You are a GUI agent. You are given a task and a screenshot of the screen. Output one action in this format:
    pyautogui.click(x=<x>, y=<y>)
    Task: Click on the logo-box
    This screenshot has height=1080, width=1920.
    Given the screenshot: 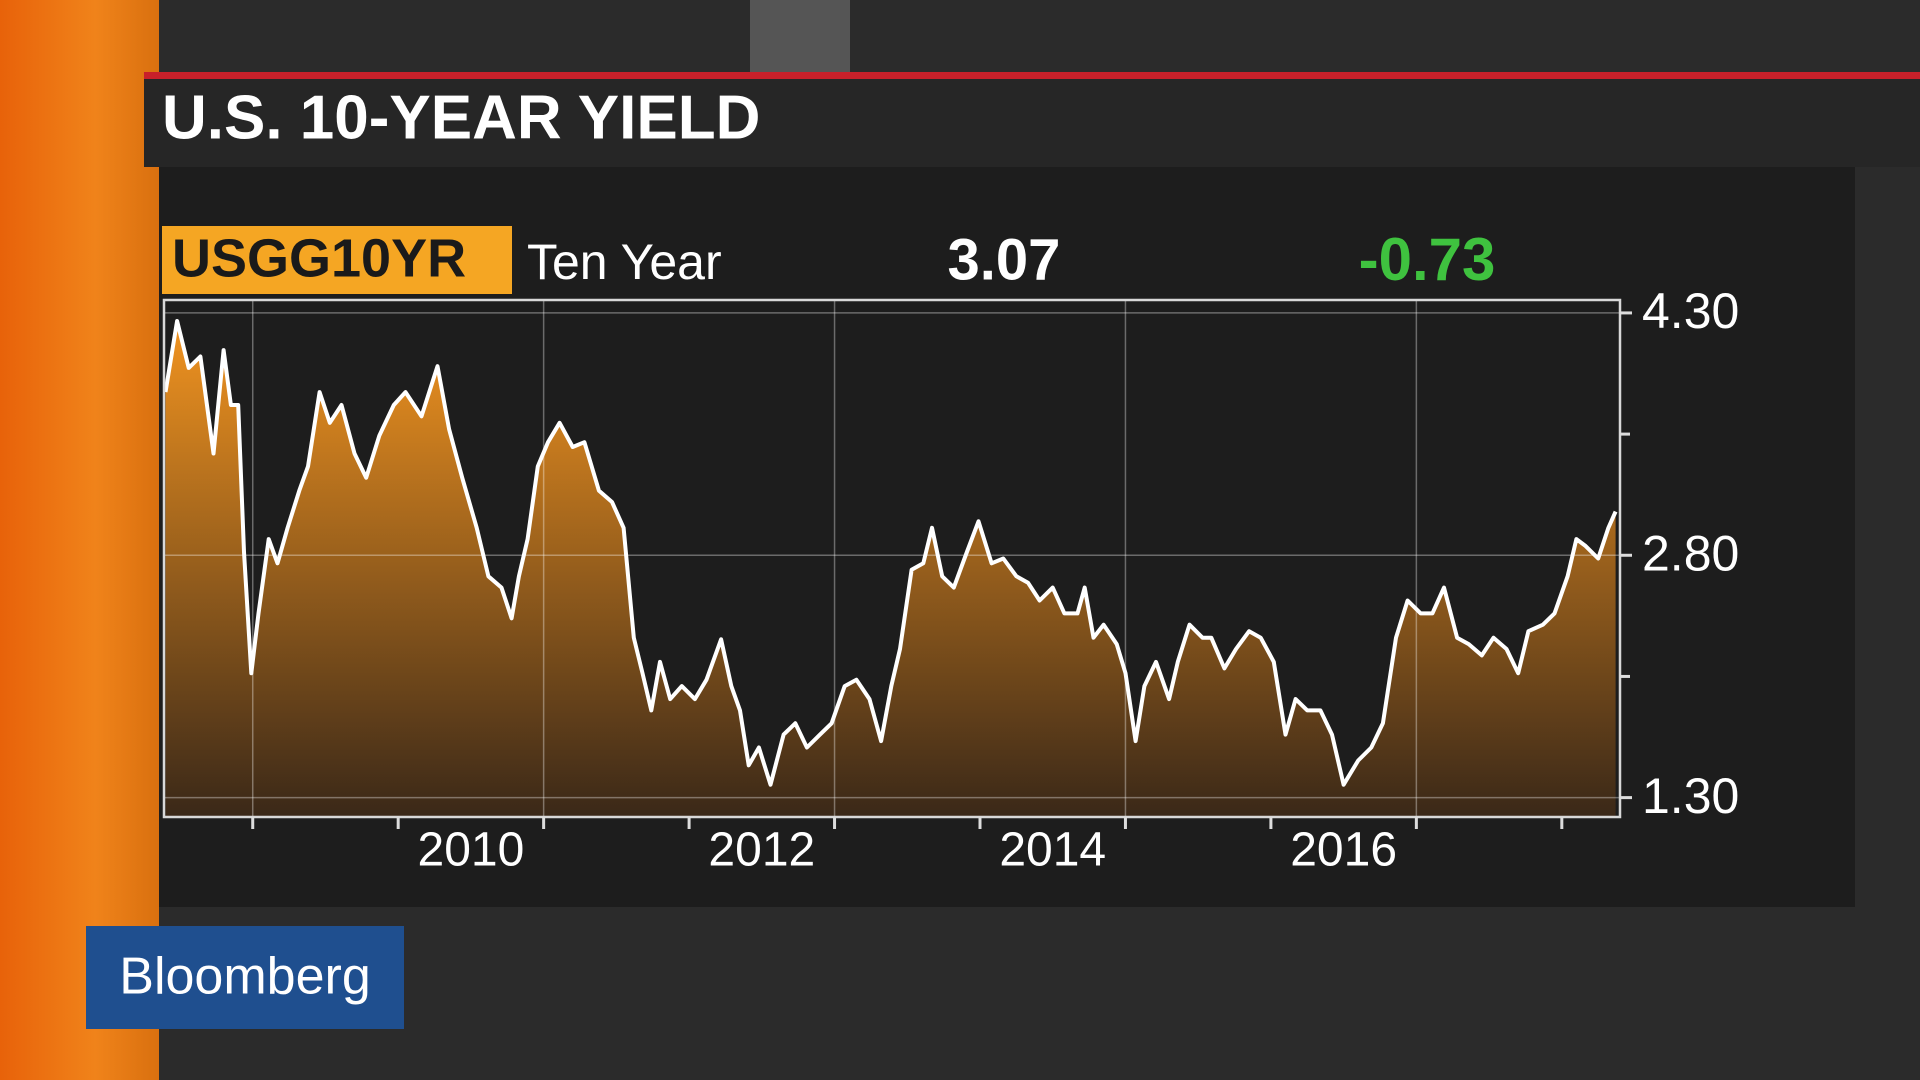 What is the action you would take?
    pyautogui.click(x=245, y=977)
    